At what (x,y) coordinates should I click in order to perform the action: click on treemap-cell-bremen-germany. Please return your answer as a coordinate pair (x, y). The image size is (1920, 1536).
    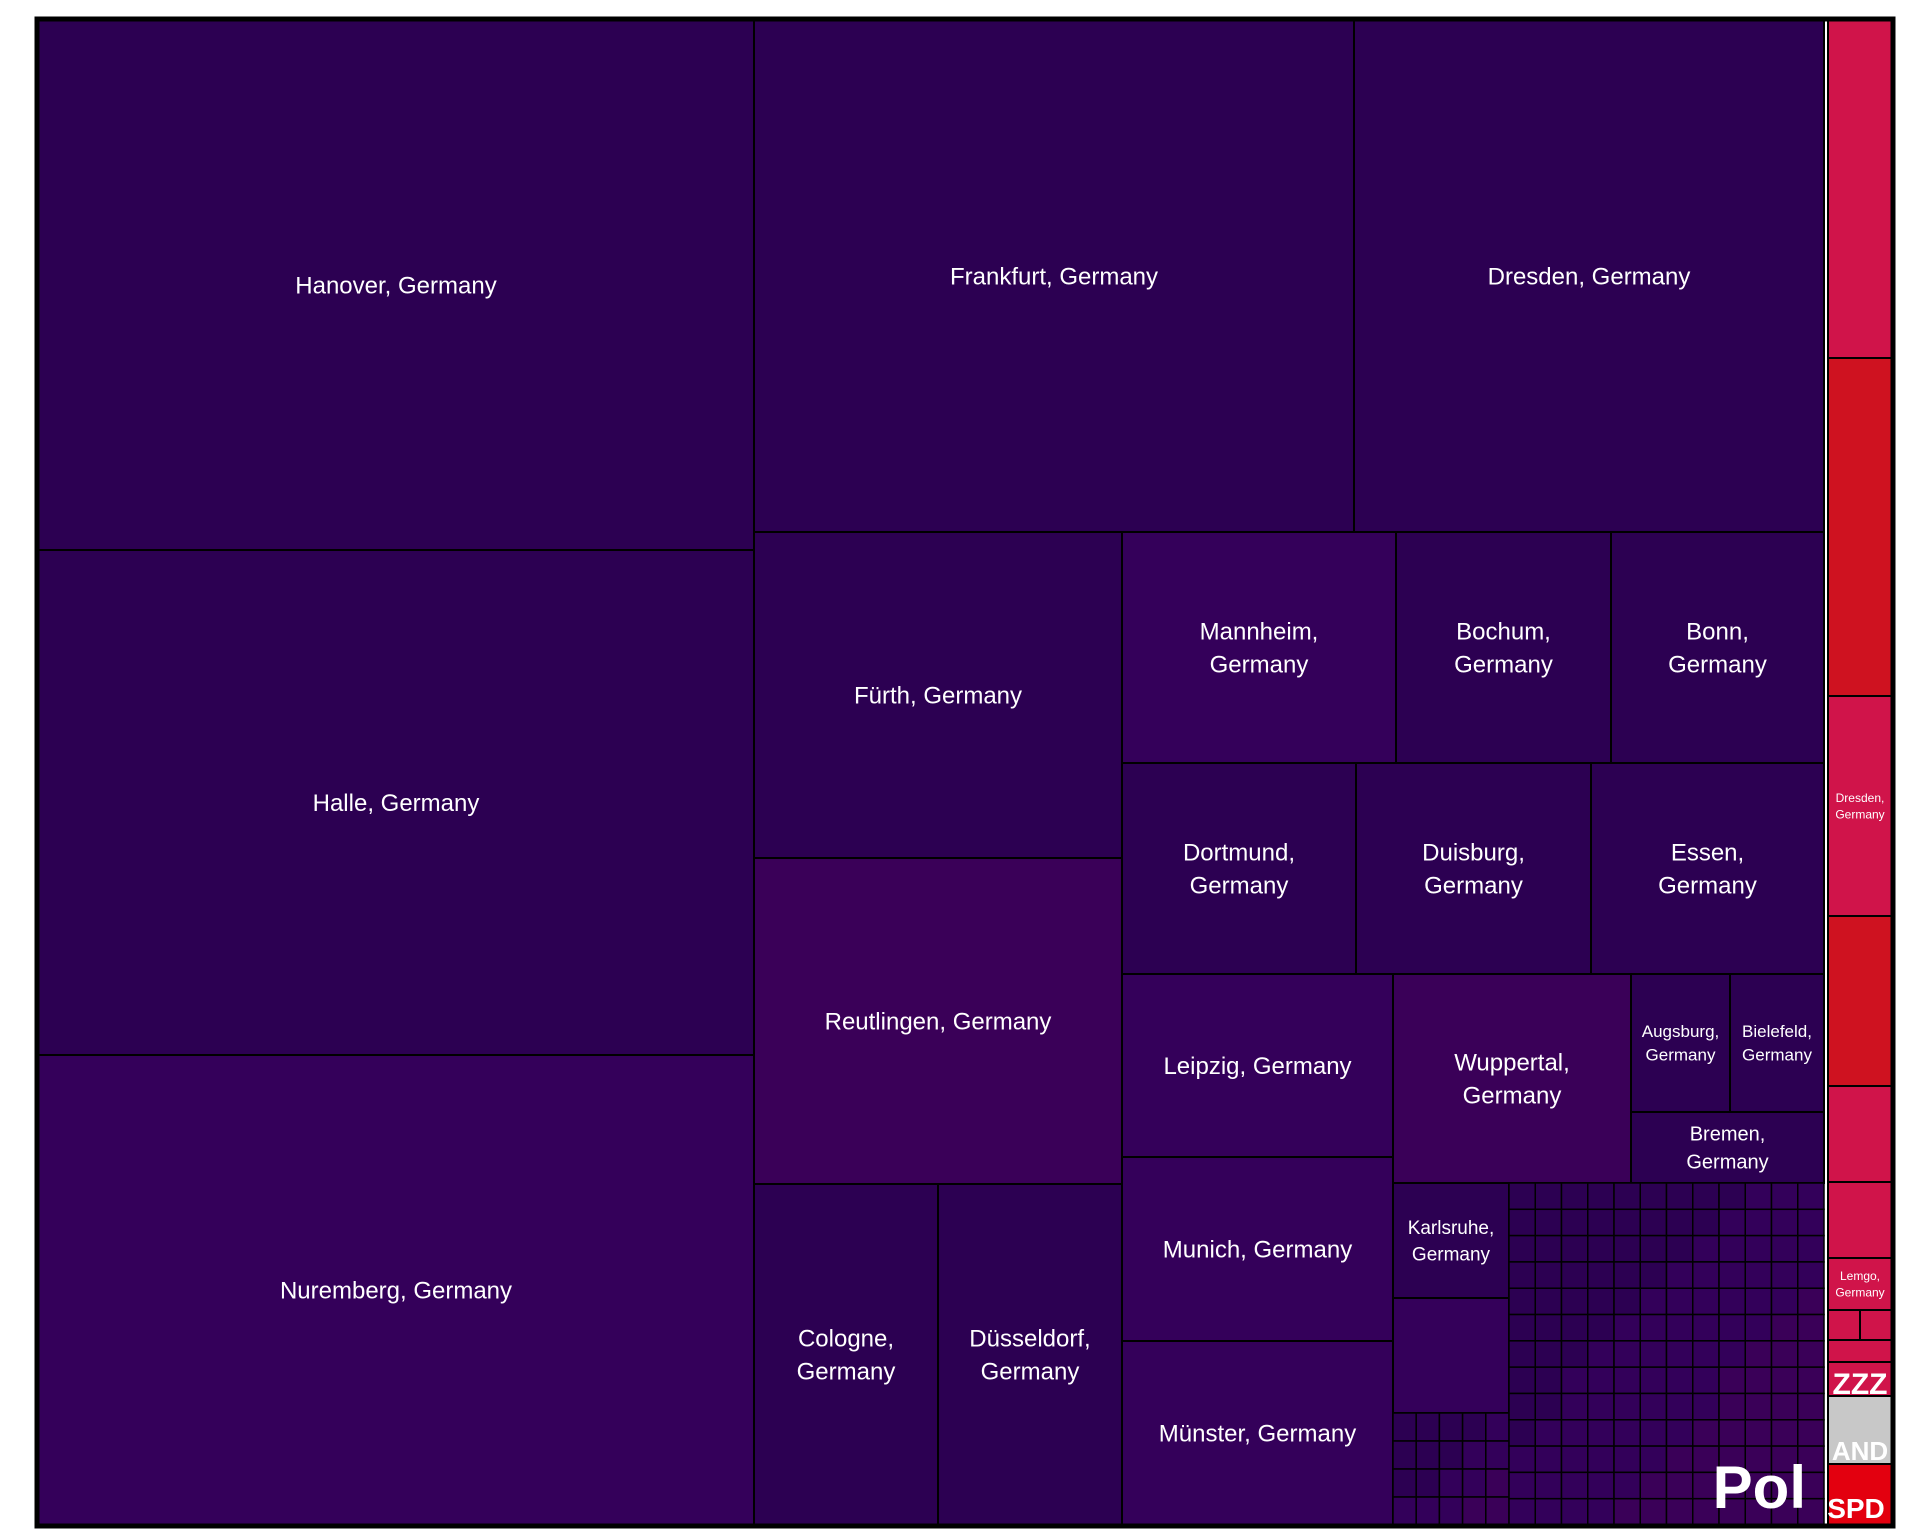
    Looking at the image, I should click on (1727, 1147).